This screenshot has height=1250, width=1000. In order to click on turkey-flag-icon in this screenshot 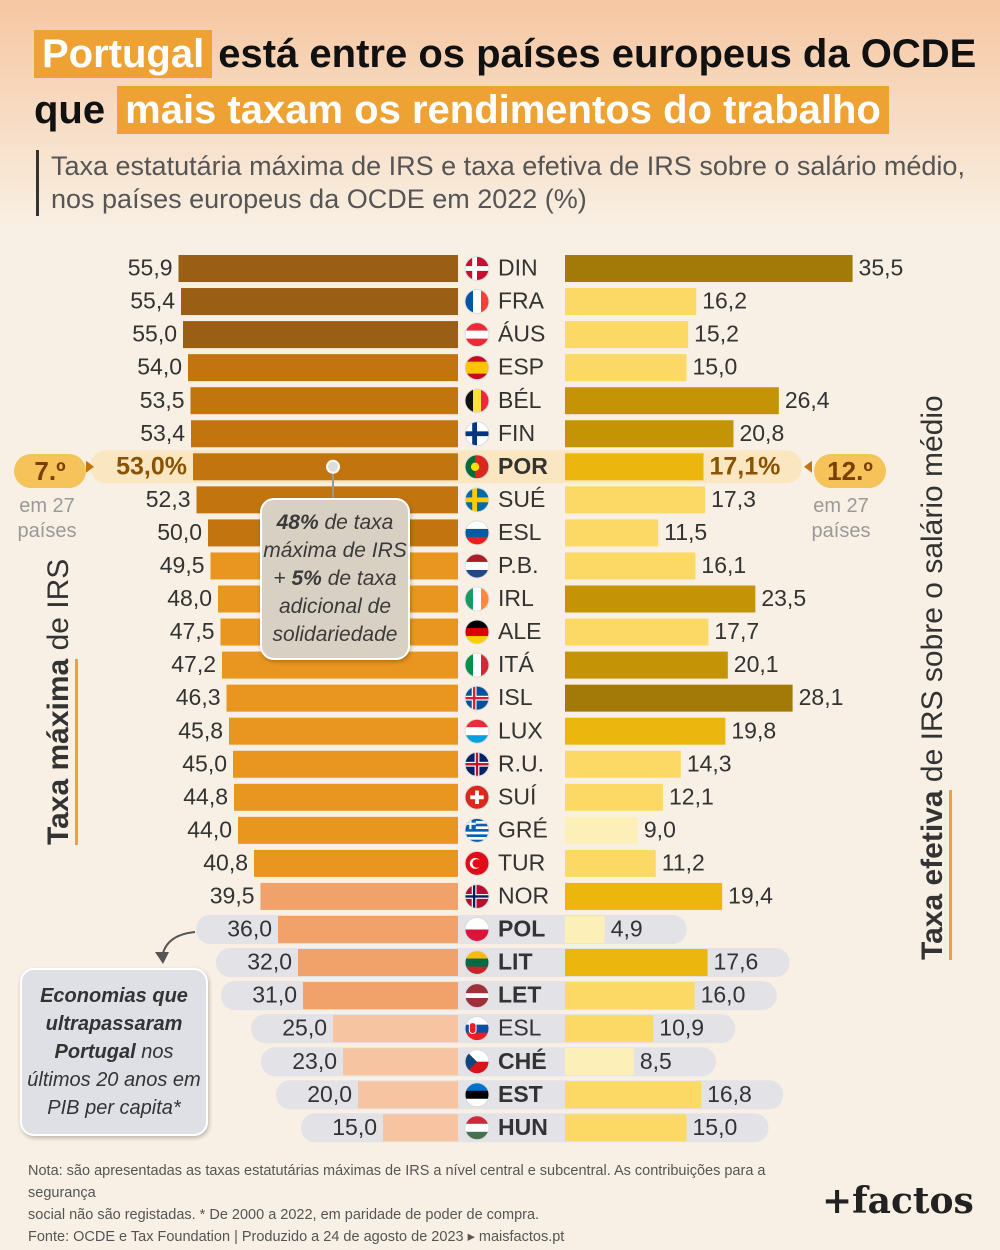, I will do `click(477, 863)`.